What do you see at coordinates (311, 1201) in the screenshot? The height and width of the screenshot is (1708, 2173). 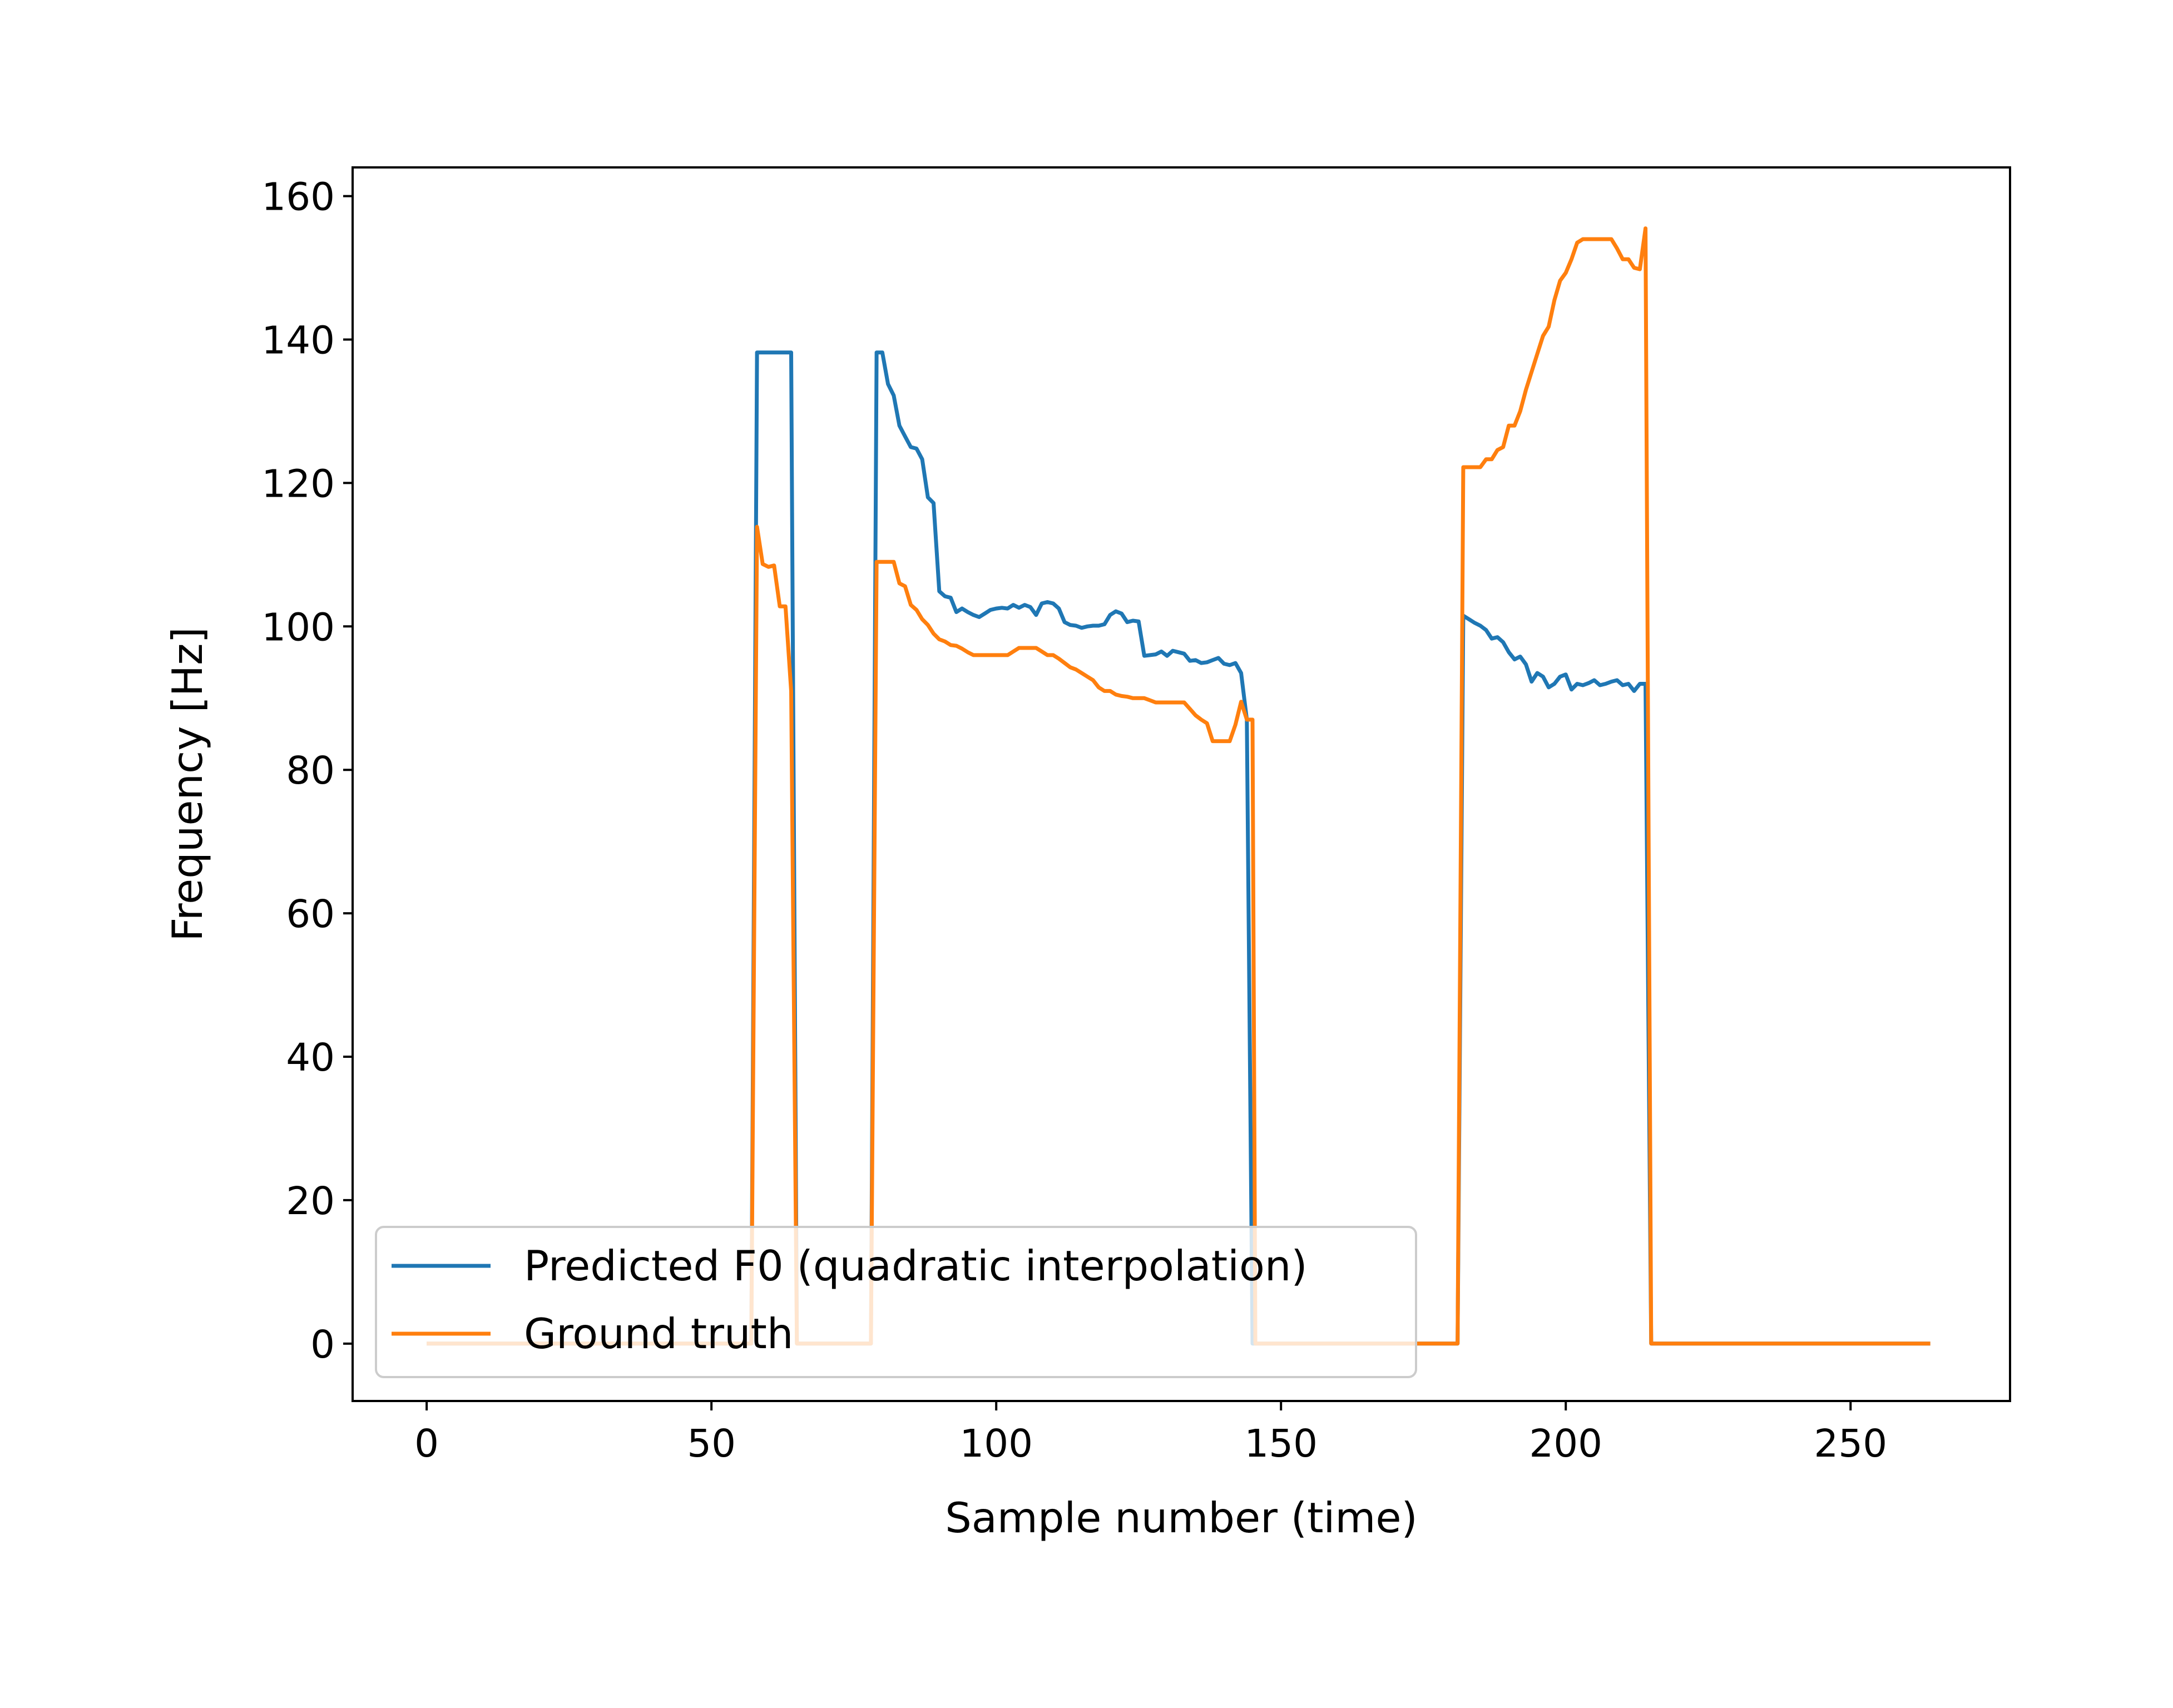 I see `y-tick-label: 20` at bounding box center [311, 1201].